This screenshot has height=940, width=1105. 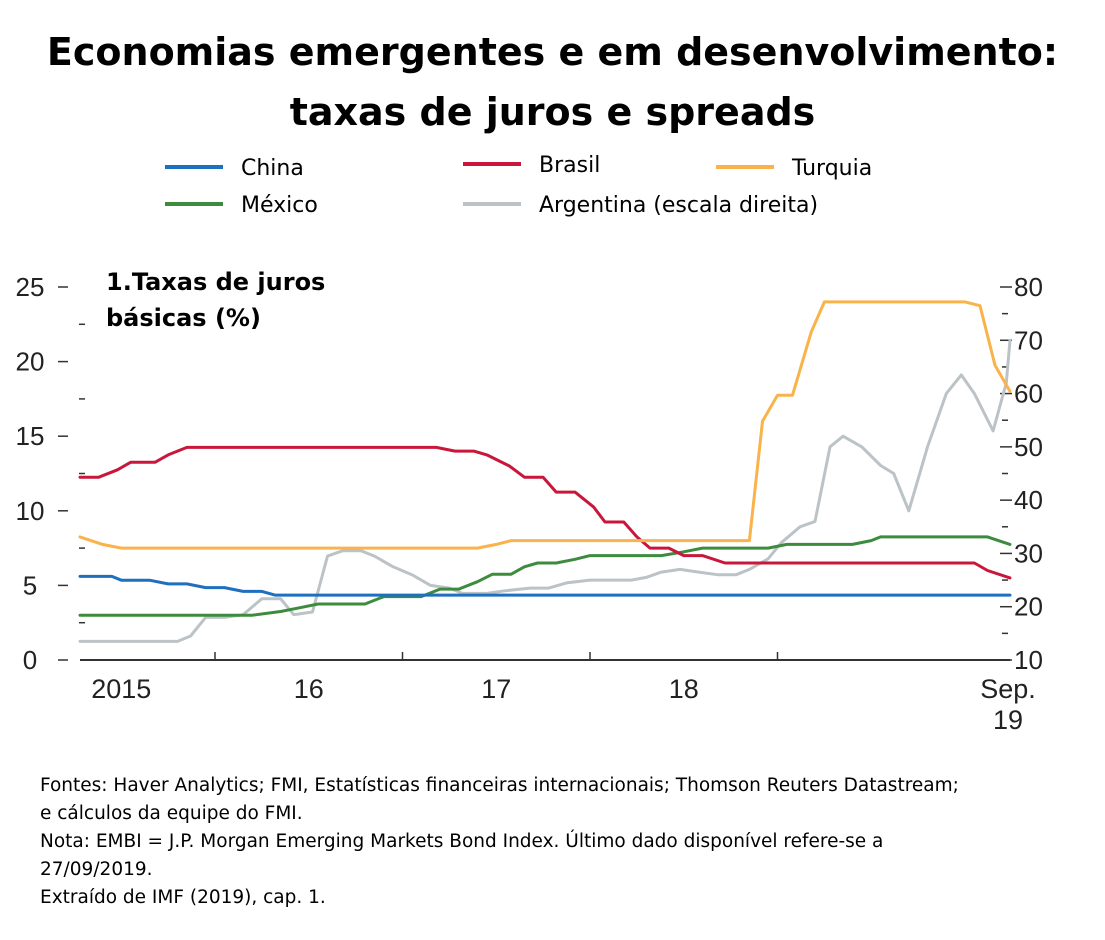 I want to click on note-line-2: e cálculos da equipe do FMI., so click(x=171, y=813).